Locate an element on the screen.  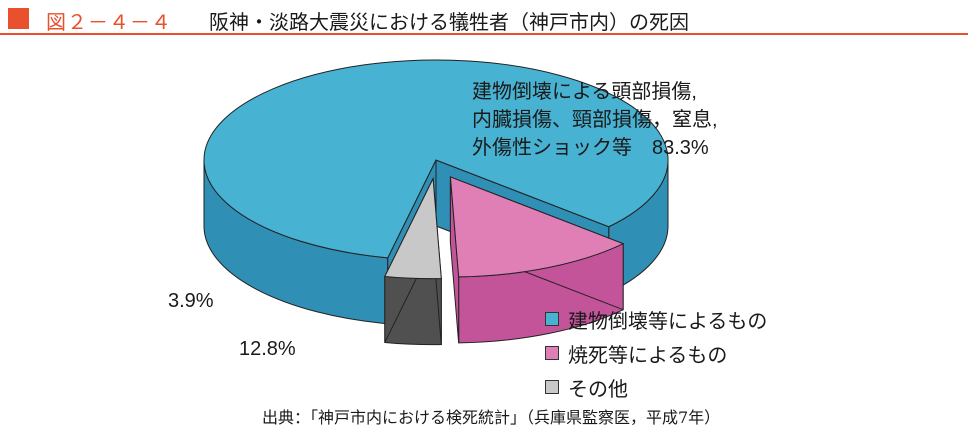
legend-label-building-collapse: 建物倒壊等によるもの is located at coordinates (668, 320).